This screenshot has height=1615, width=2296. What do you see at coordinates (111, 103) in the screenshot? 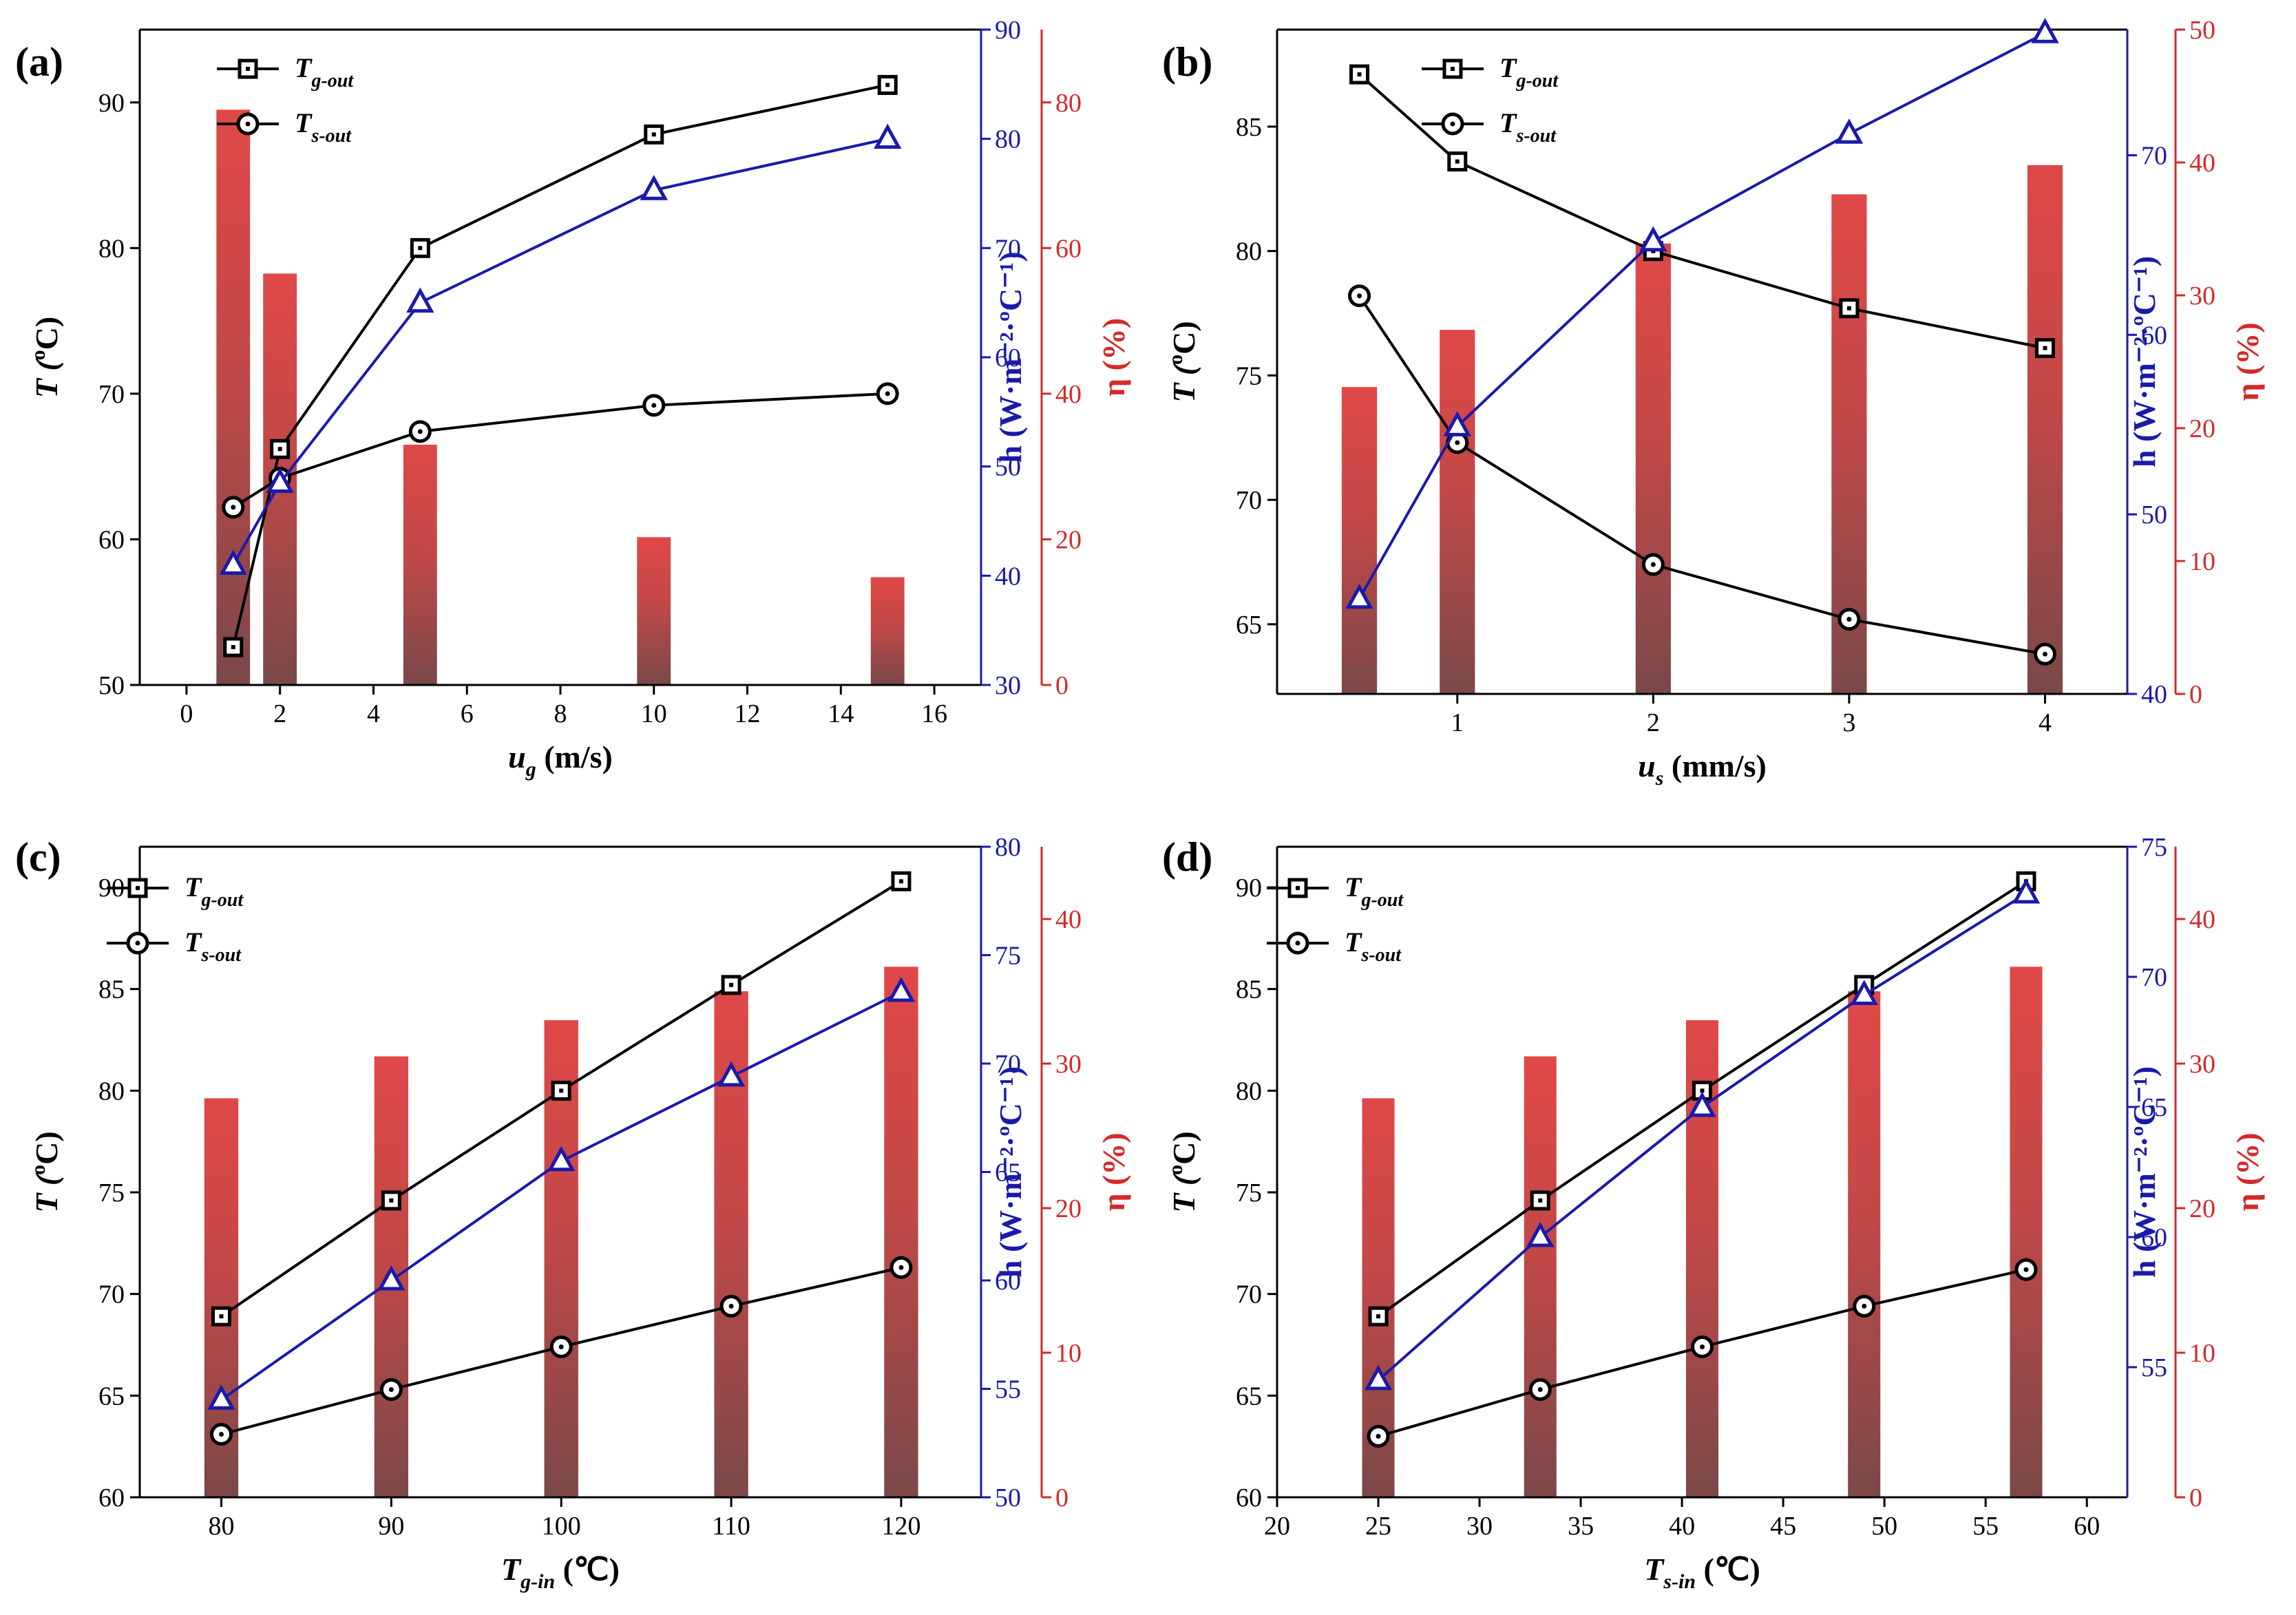
I see `left-tick-label: 90` at bounding box center [111, 103].